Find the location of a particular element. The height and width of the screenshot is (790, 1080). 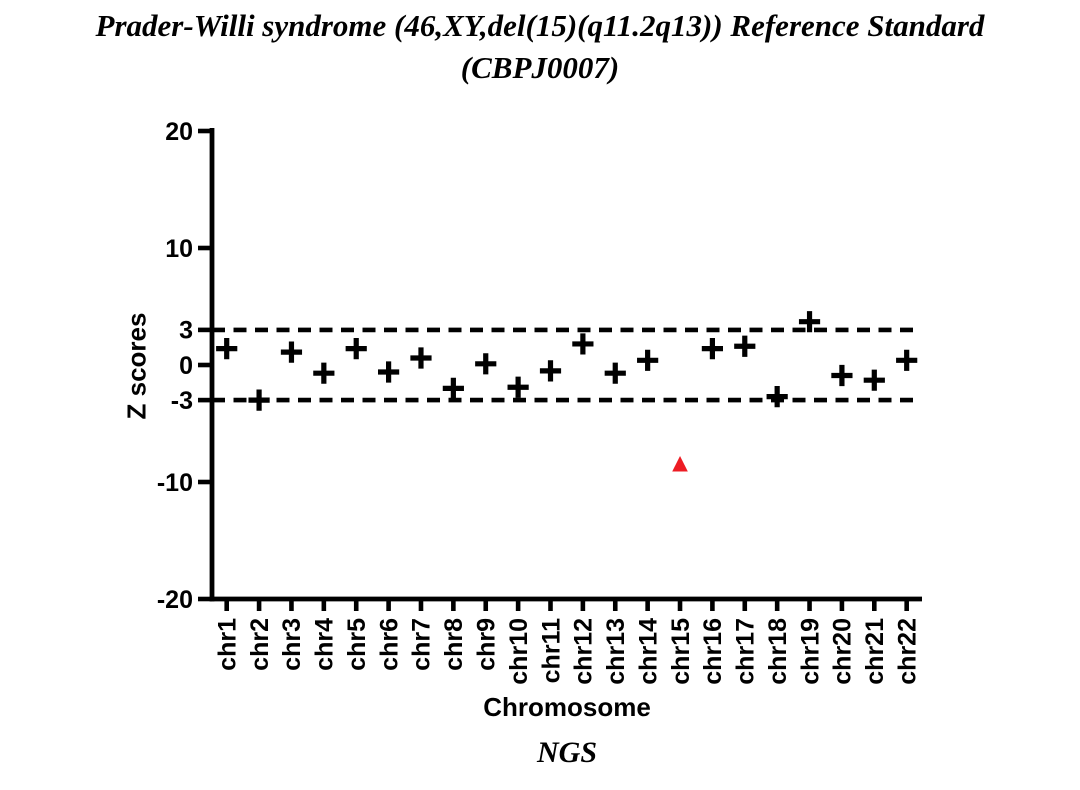

data-point-chr11 is located at coordinates (550, 371).